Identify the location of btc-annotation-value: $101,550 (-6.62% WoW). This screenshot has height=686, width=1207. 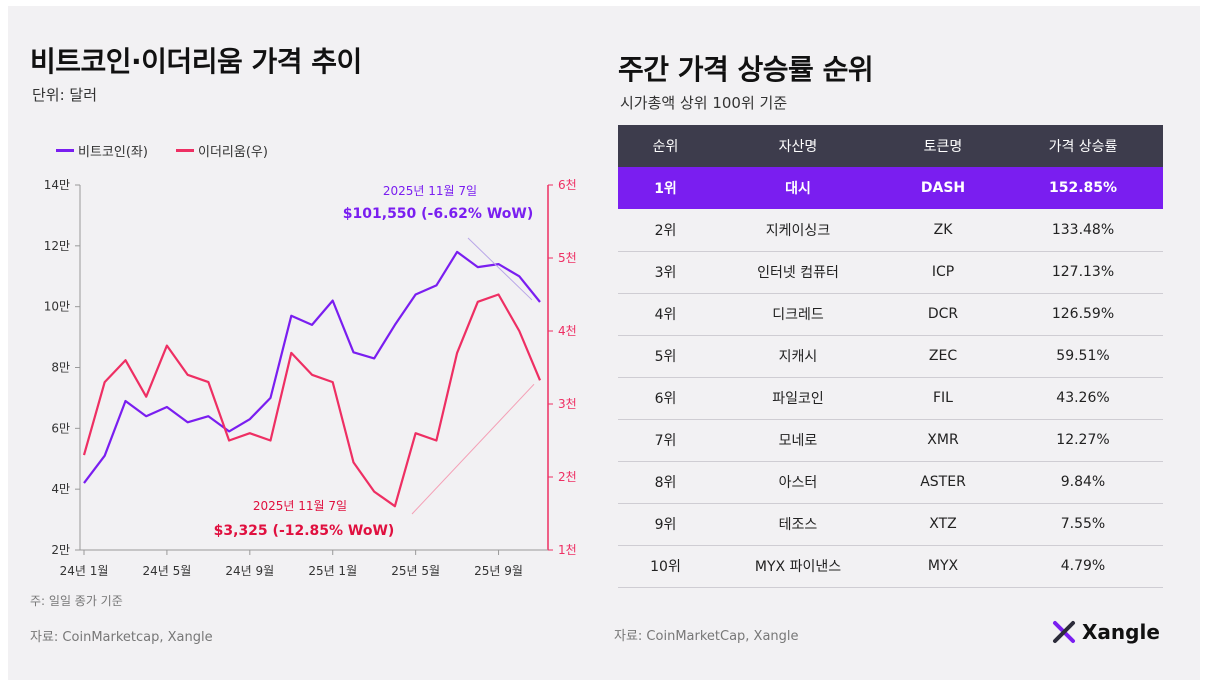
(438, 214).